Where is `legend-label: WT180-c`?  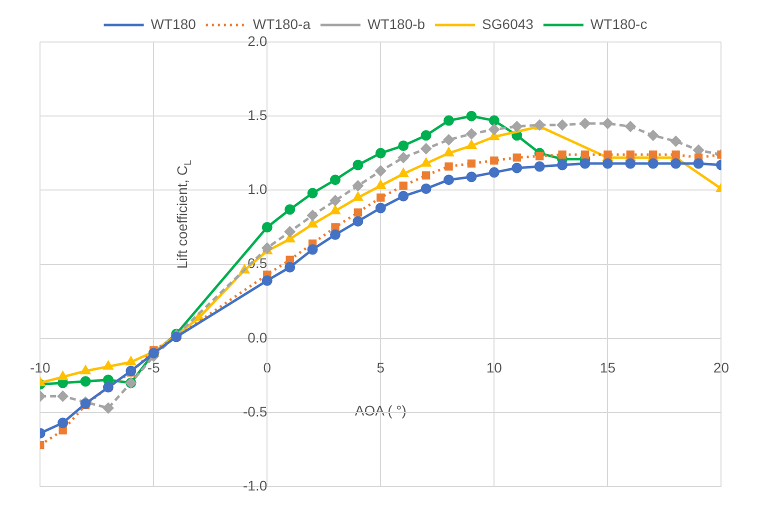 legend-label: WT180-c is located at coordinates (619, 24).